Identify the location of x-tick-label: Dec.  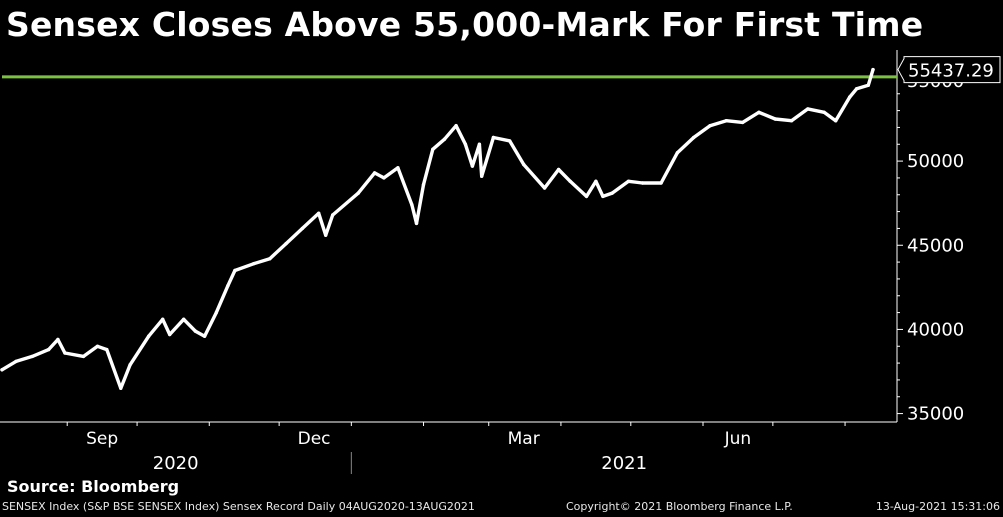
(314, 439).